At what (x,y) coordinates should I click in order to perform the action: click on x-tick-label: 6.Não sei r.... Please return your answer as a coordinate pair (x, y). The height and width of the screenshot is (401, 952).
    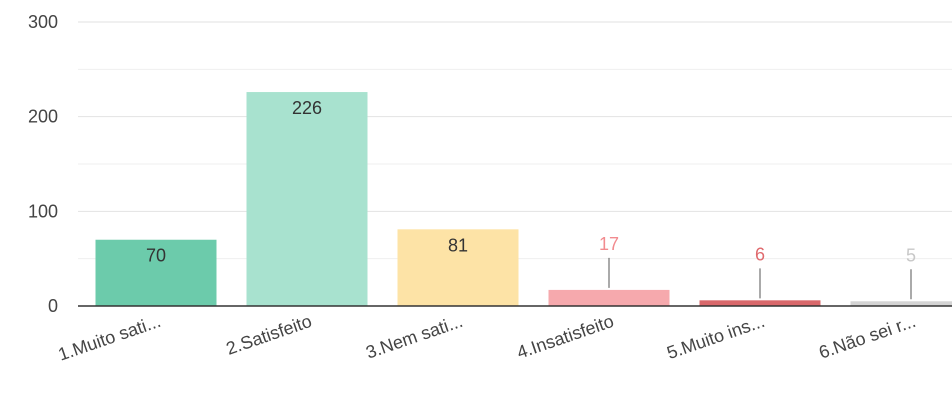
    Looking at the image, I should click on (867, 337).